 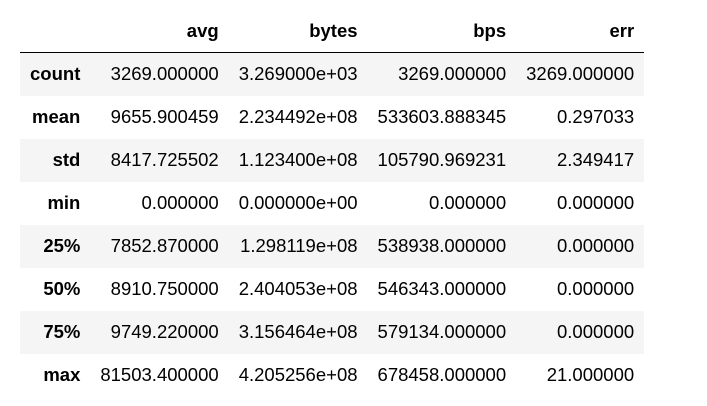 I want to click on header-cell-avg: avg, so click(x=159, y=31).